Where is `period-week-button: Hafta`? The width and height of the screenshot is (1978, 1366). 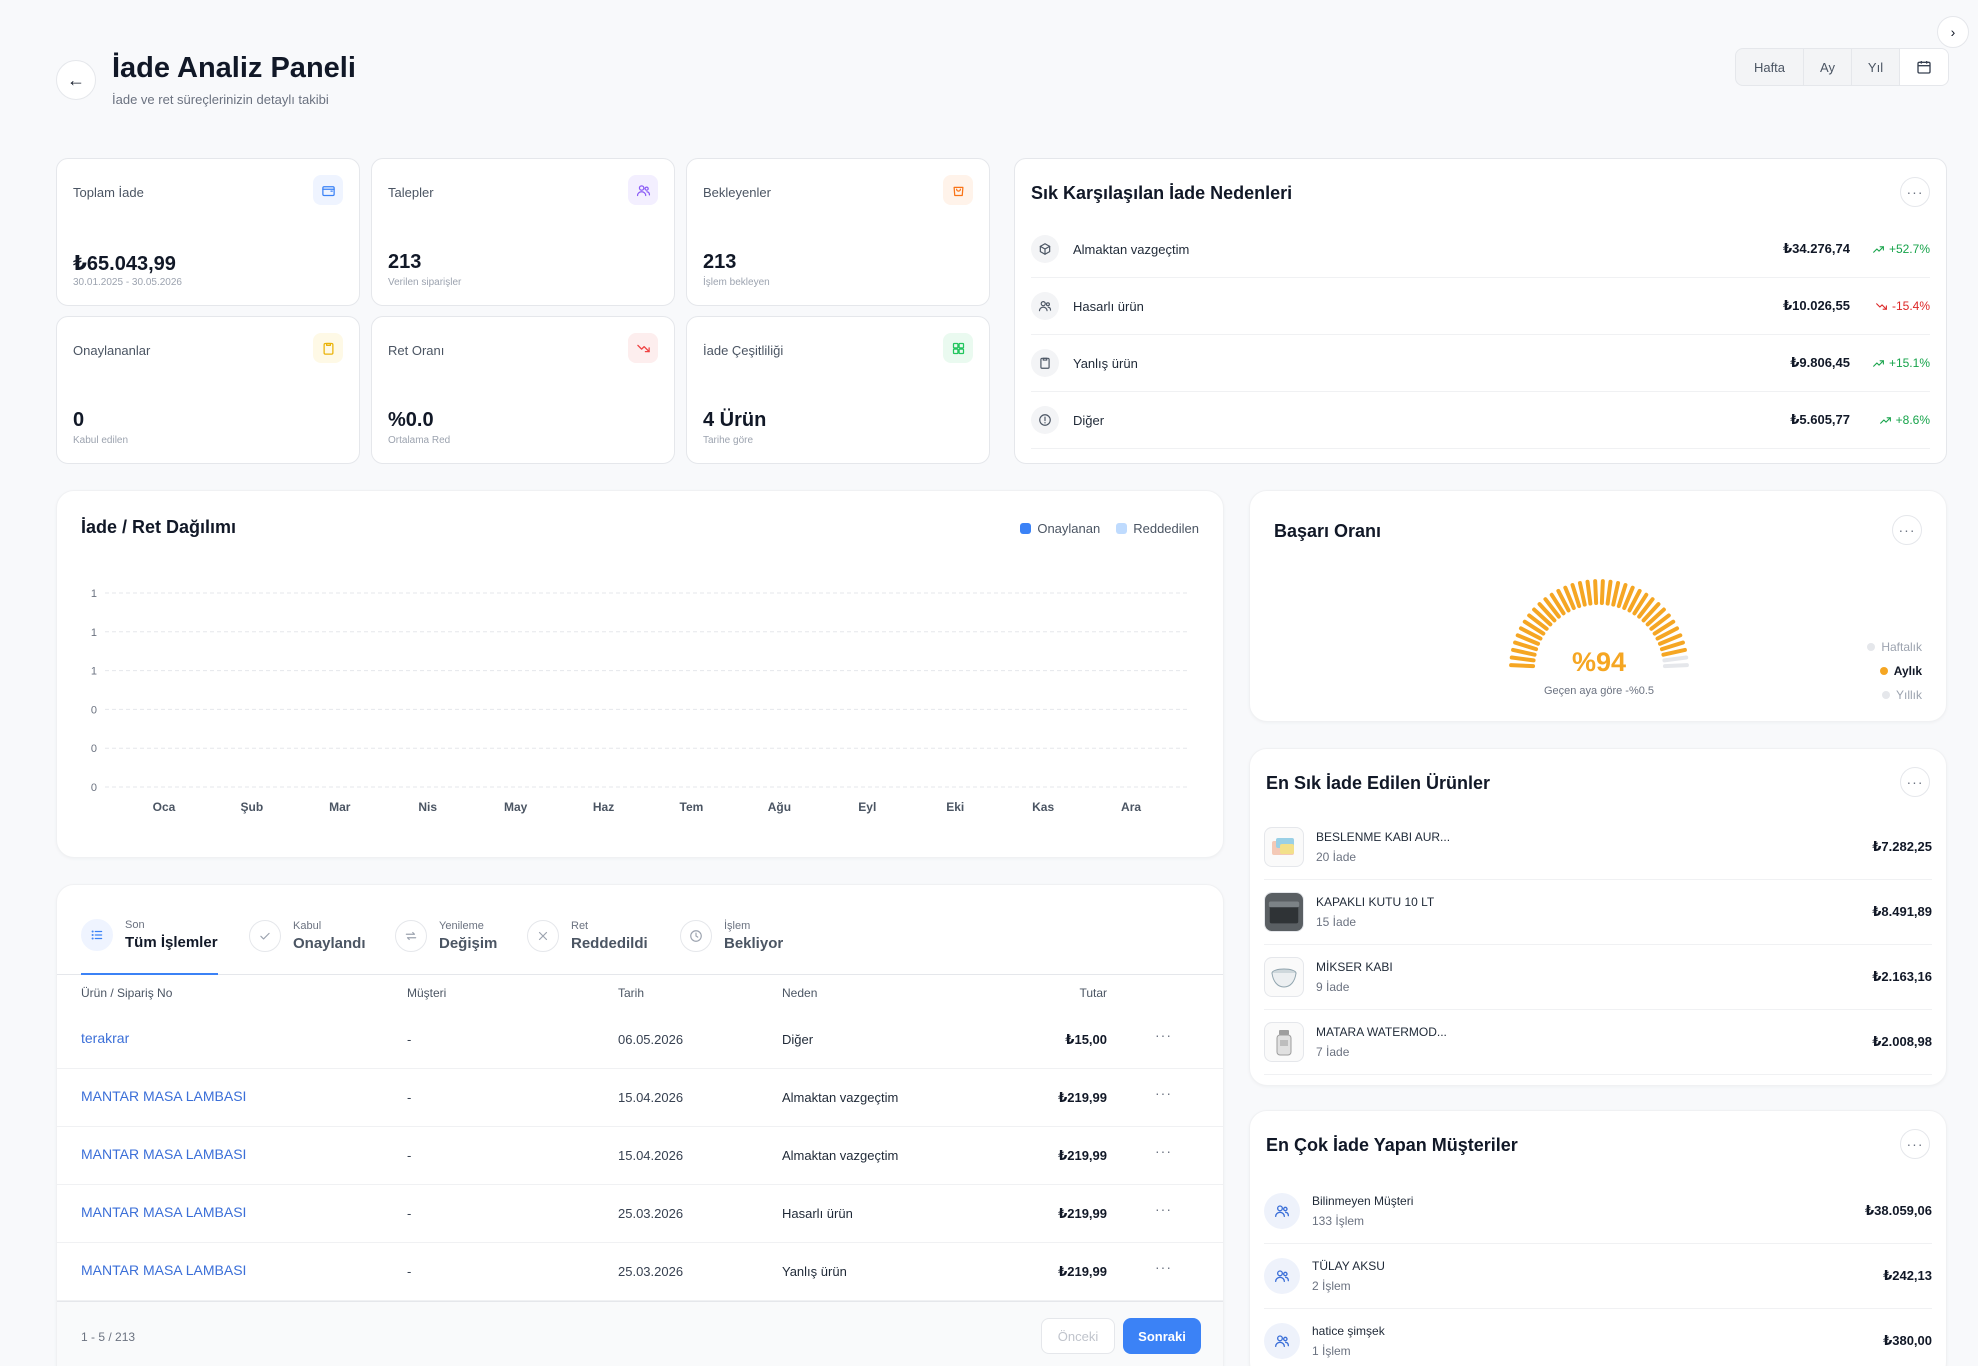
period-week-button: Hafta is located at coordinates (1770, 67).